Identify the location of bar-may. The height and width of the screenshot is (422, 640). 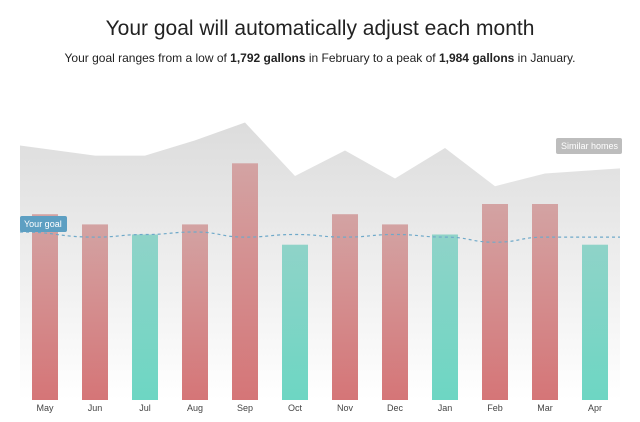
(45, 307).